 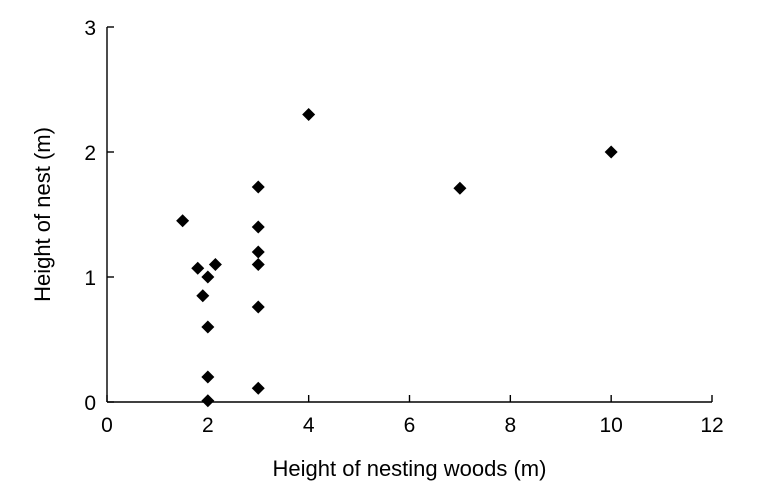 What do you see at coordinates (510, 425) in the screenshot?
I see `x-tick-label: 8` at bounding box center [510, 425].